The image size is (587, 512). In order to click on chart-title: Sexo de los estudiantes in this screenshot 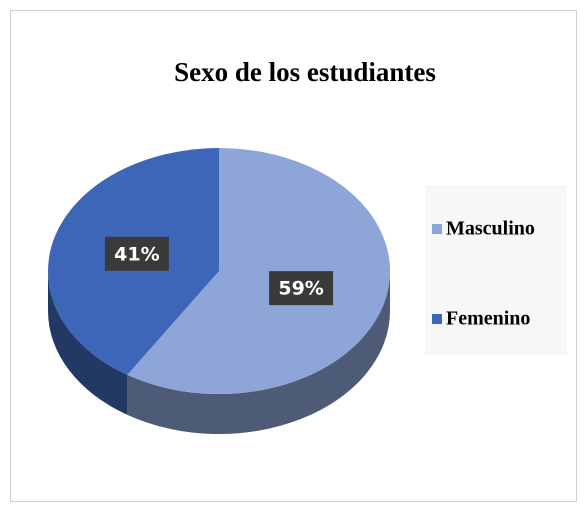, I will do `click(305, 72)`.